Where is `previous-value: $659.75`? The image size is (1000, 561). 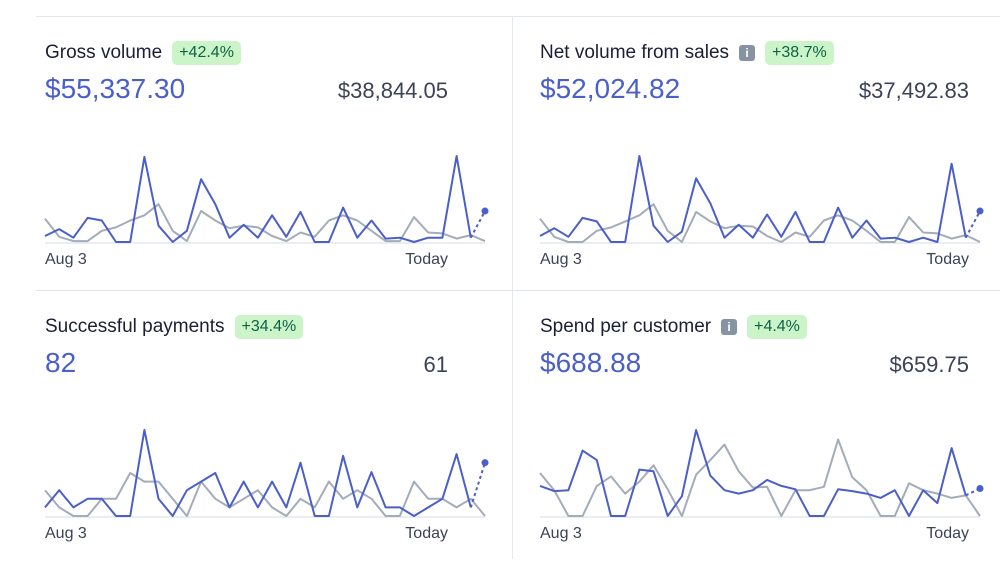 previous-value: $659.75 is located at coordinates (929, 364).